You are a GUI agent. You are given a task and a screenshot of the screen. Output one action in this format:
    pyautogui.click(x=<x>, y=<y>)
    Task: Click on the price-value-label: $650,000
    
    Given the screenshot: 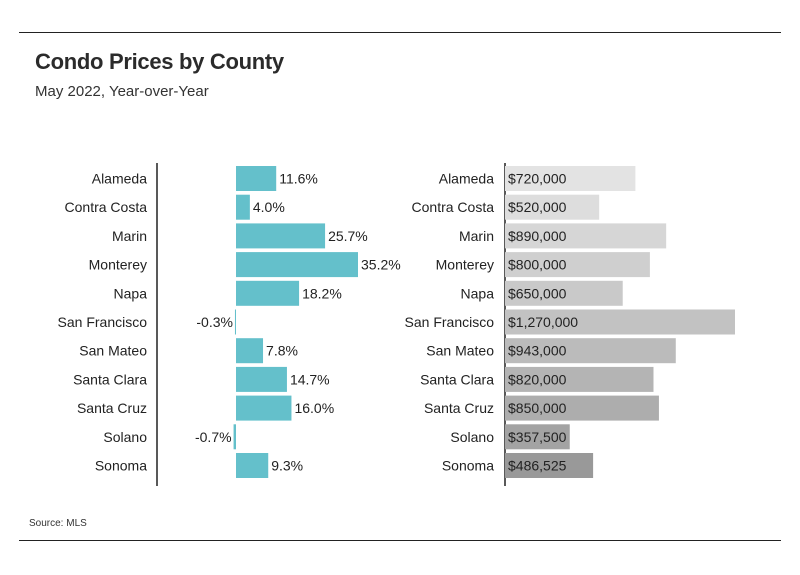 What is the action you would take?
    pyautogui.click(x=537, y=293)
    